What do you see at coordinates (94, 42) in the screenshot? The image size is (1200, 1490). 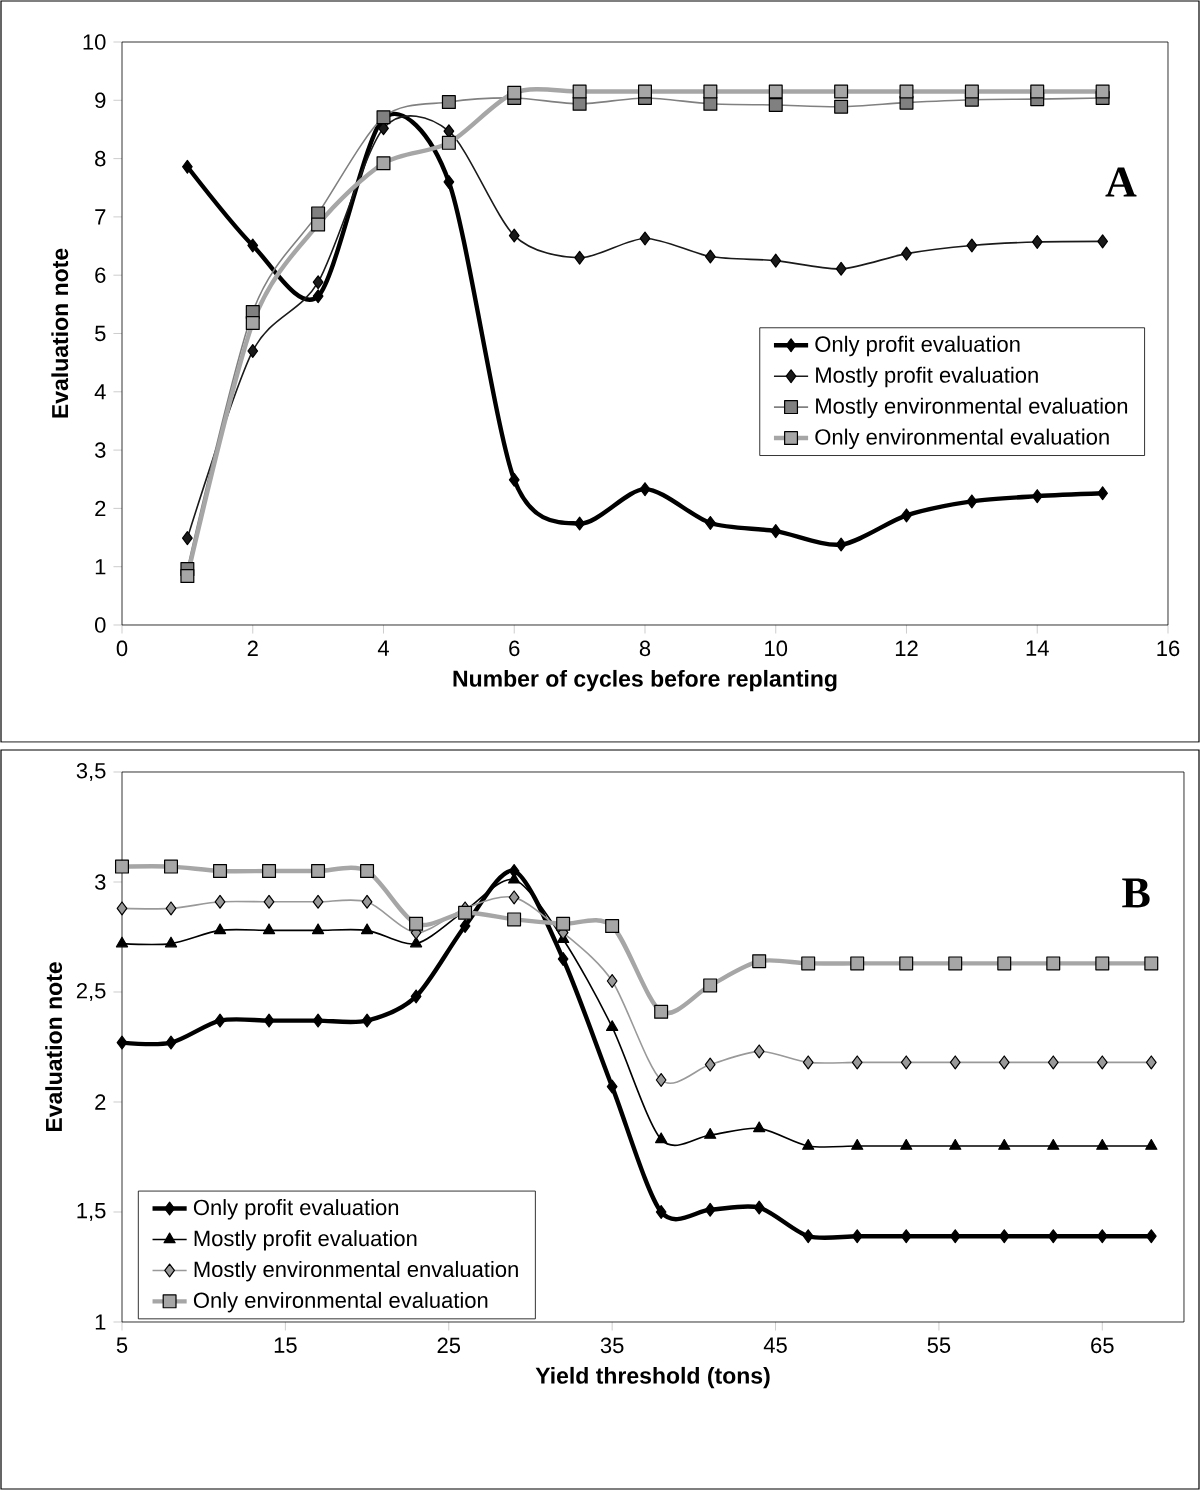 I see `y-tick-label: 10` at bounding box center [94, 42].